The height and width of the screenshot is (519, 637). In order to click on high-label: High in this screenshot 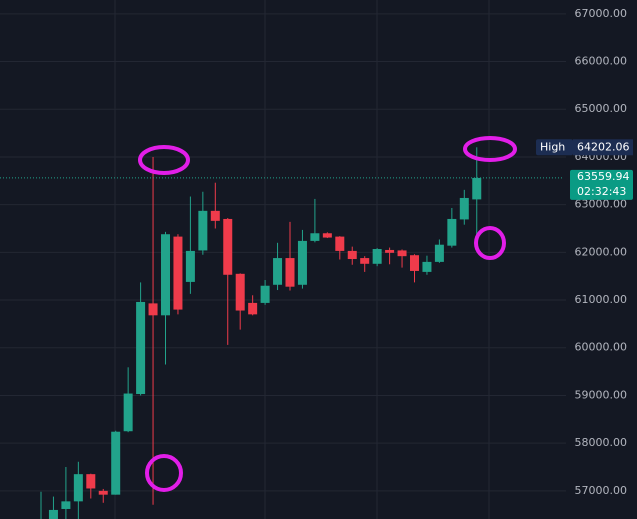, I will do `click(552, 146)`.